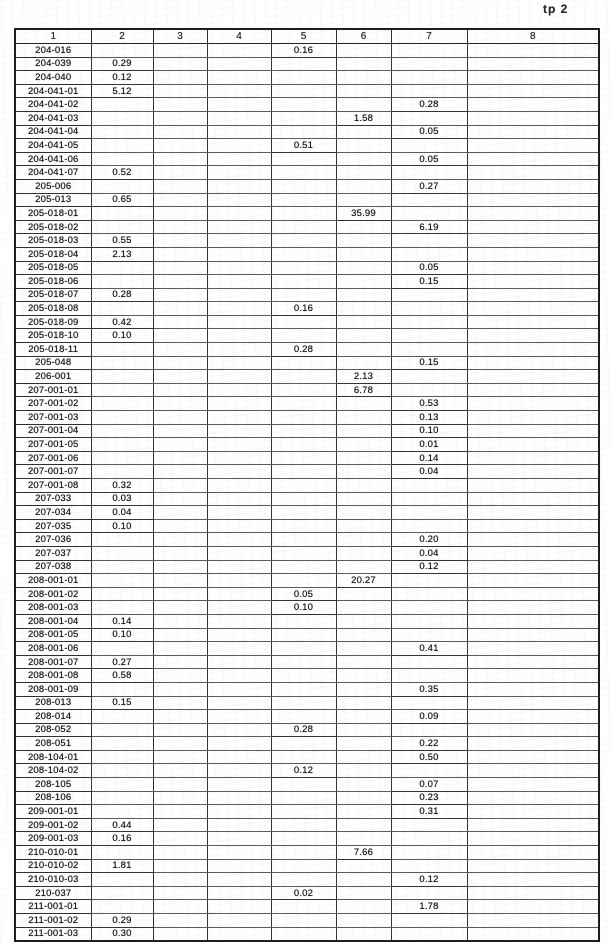  I want to click on table-row: 205-018-06 0.15, so click(307, 281).